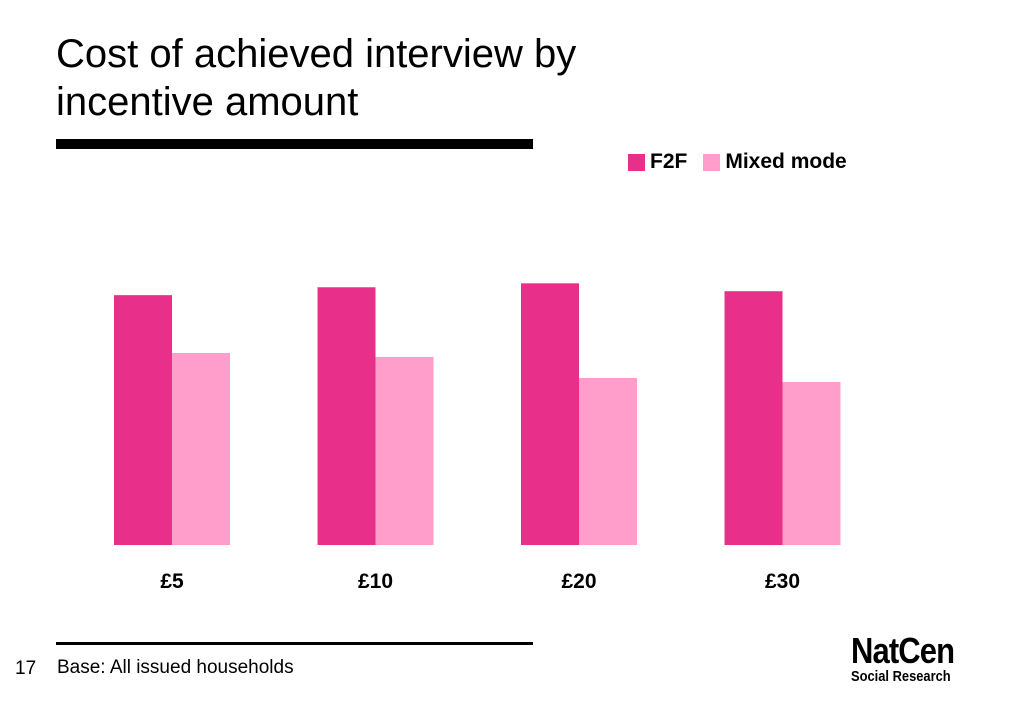 This screenshot has height=708, width=1023. I want to click on legend-item-mixed-mode: Mixed mode, so click(775, 162).